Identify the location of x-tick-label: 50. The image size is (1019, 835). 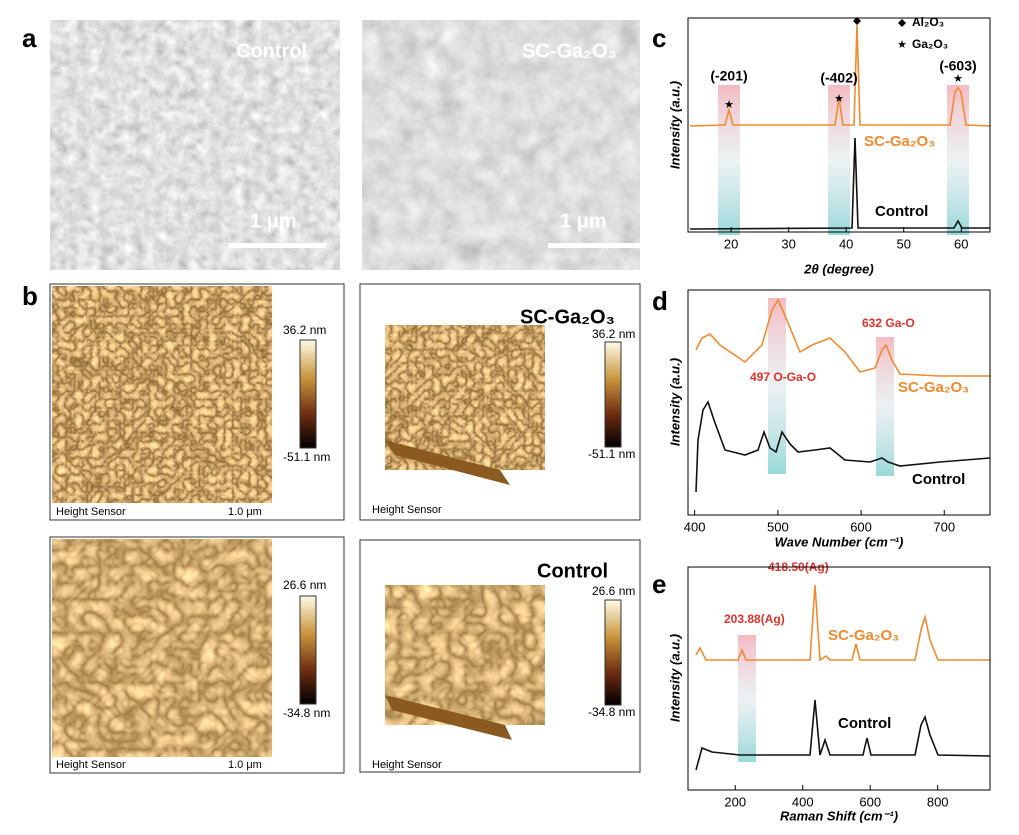
(903, 243).